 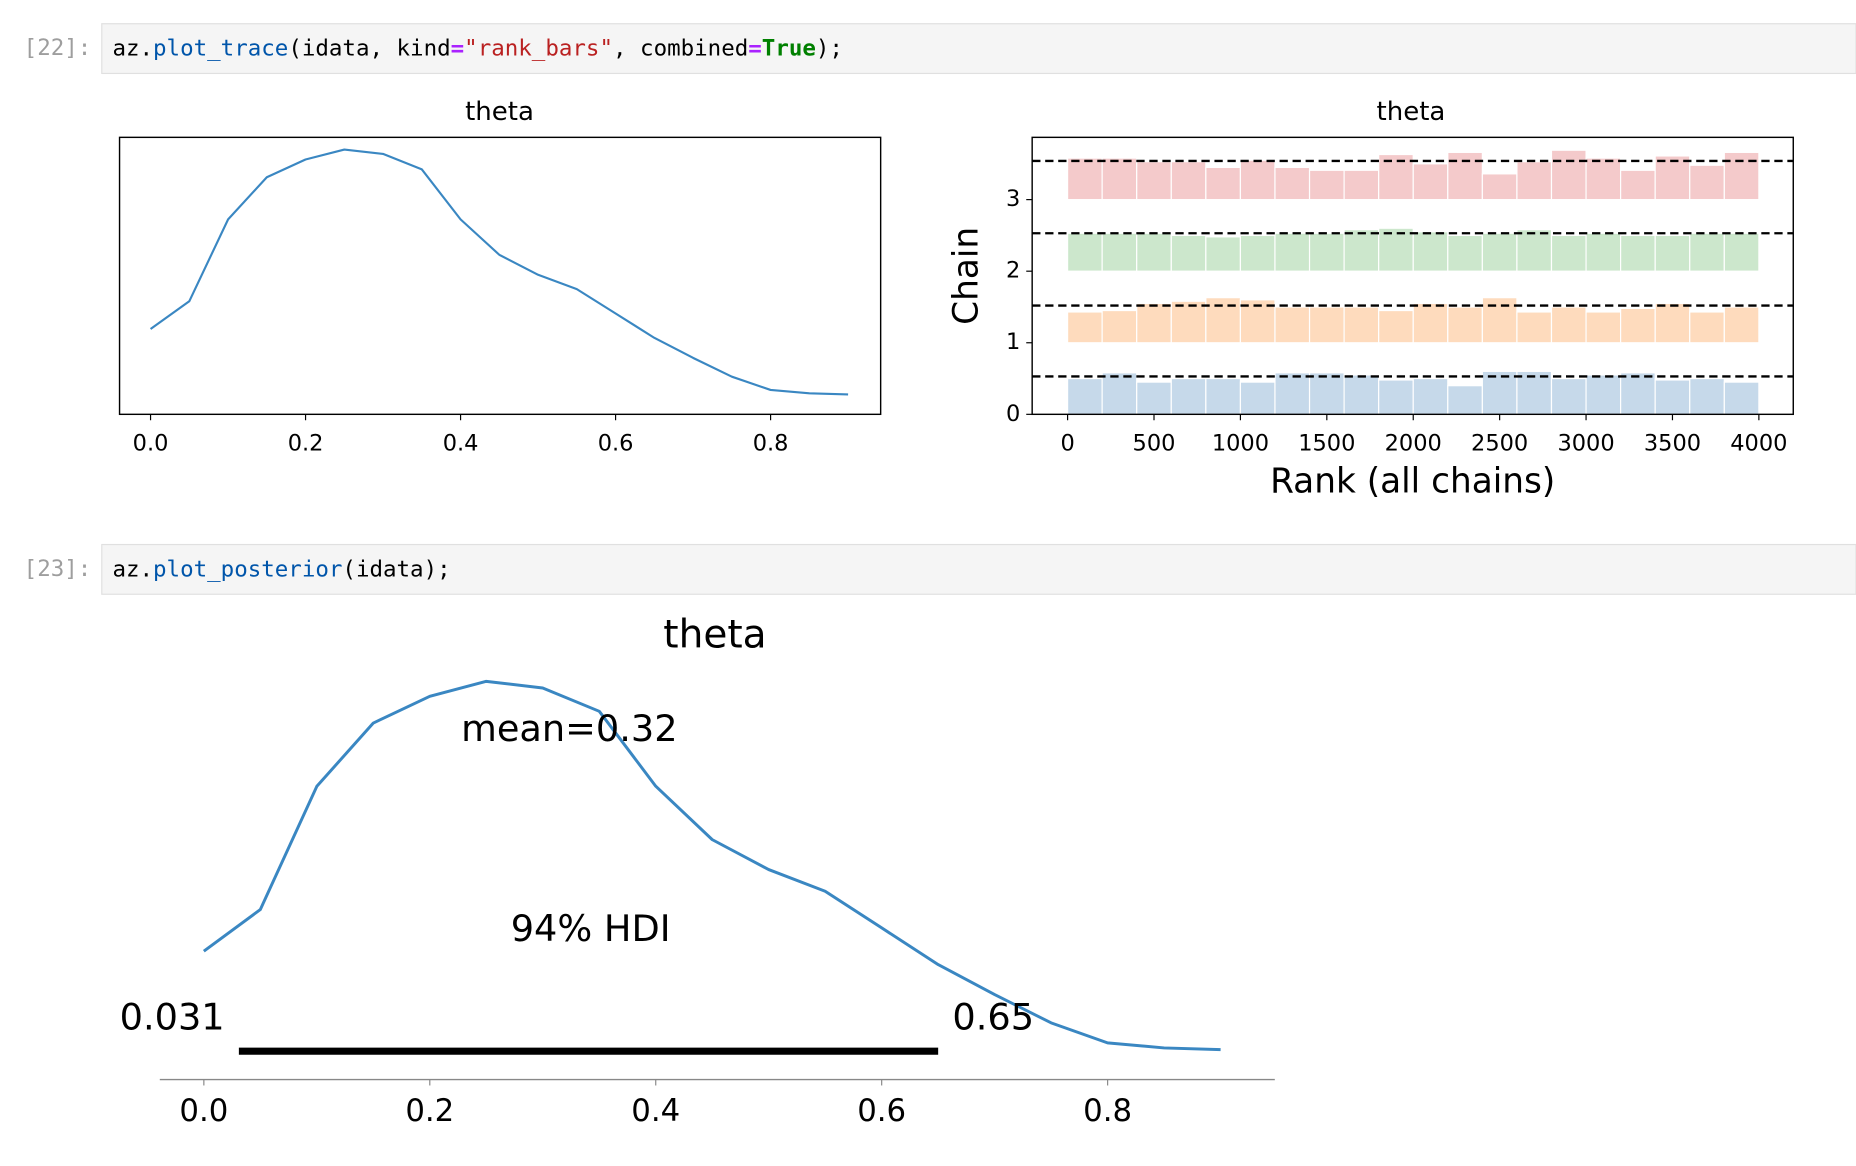 I want to click on hdi-annotation: 94% HDI, so click(x=591, y=928).